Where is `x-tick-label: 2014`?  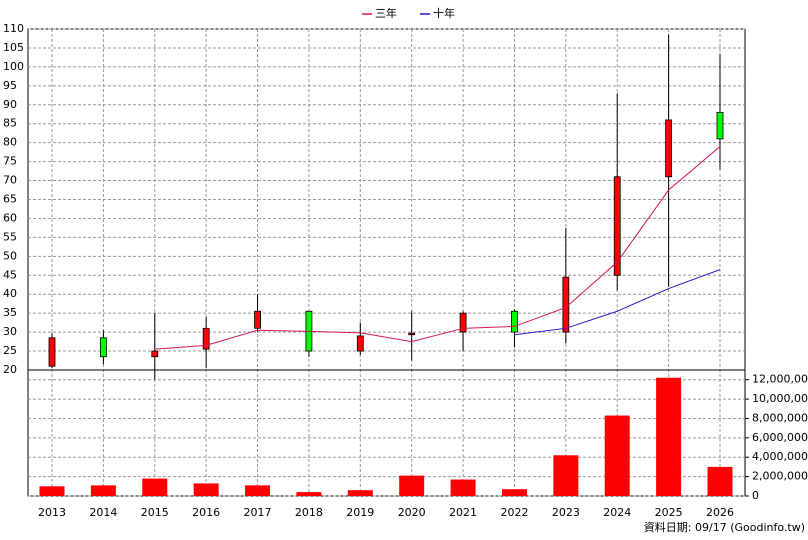 x-tick-label: 2014 is located at coordinates (103, 512).